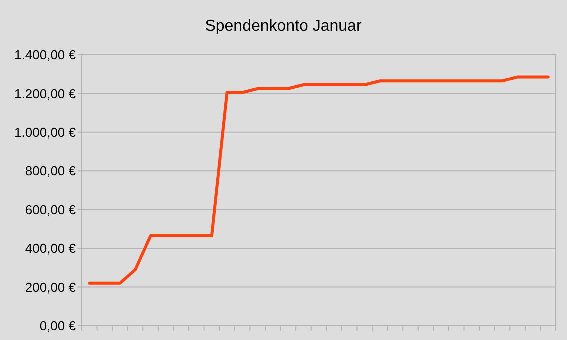 This screenshot has width=567, height=340. Describe the element at coordinates (58, 326) in the screenshot. I see `y-tick-label: 0,00 €` at that location.